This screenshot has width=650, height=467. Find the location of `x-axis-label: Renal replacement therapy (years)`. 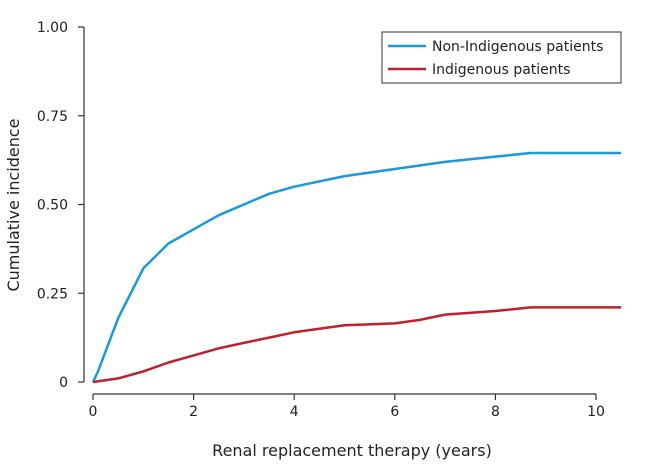

x-axis-label: Renal replacement therapy (years) is located at coordinates (352, 450).